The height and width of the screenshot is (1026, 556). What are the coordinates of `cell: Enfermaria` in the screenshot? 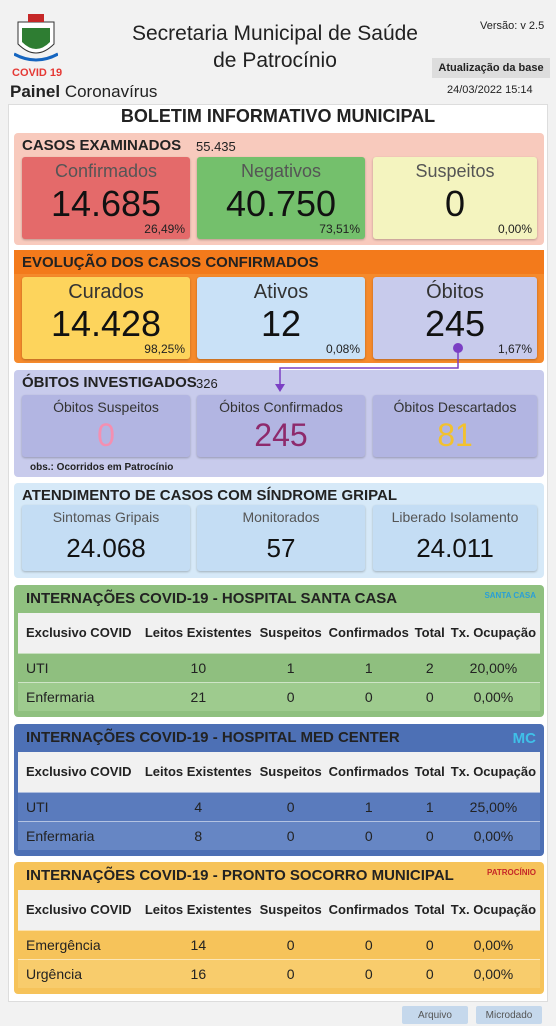 It's located at (60, 835).